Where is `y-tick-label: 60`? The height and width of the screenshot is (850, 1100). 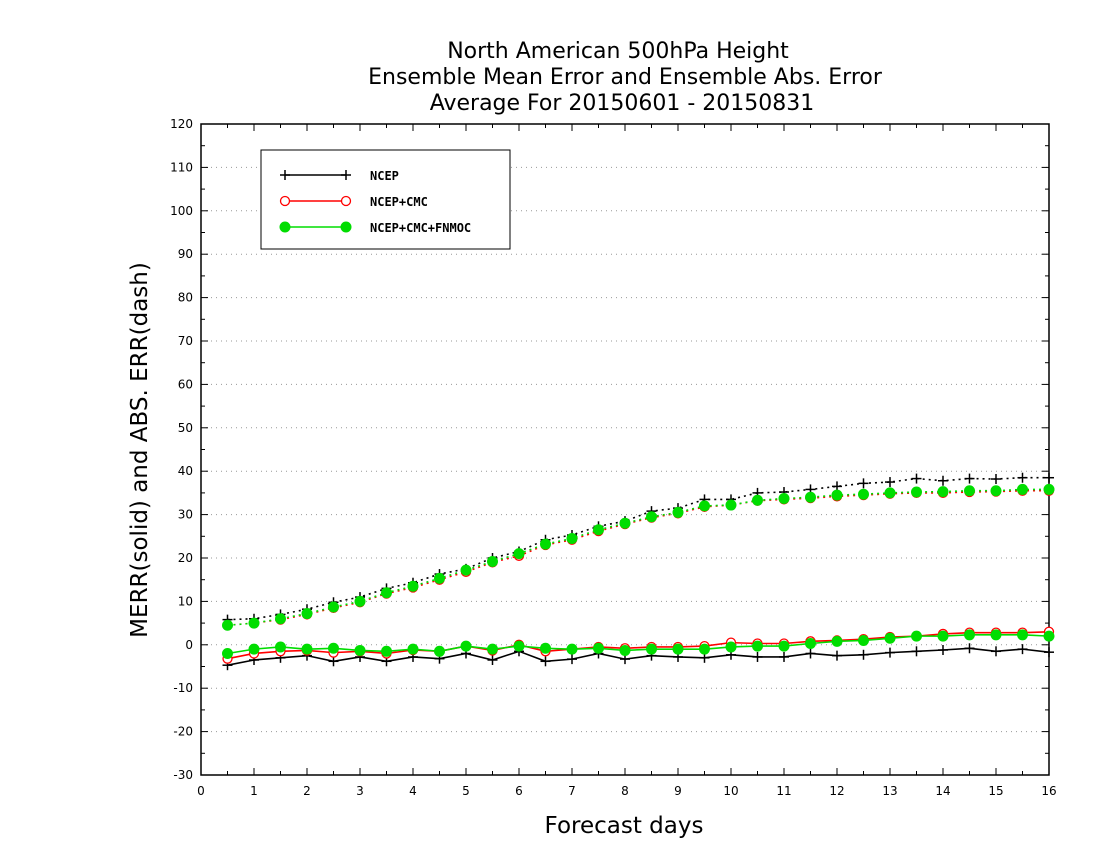
y-tick-label: 60 is located at coordinates (185, 384).